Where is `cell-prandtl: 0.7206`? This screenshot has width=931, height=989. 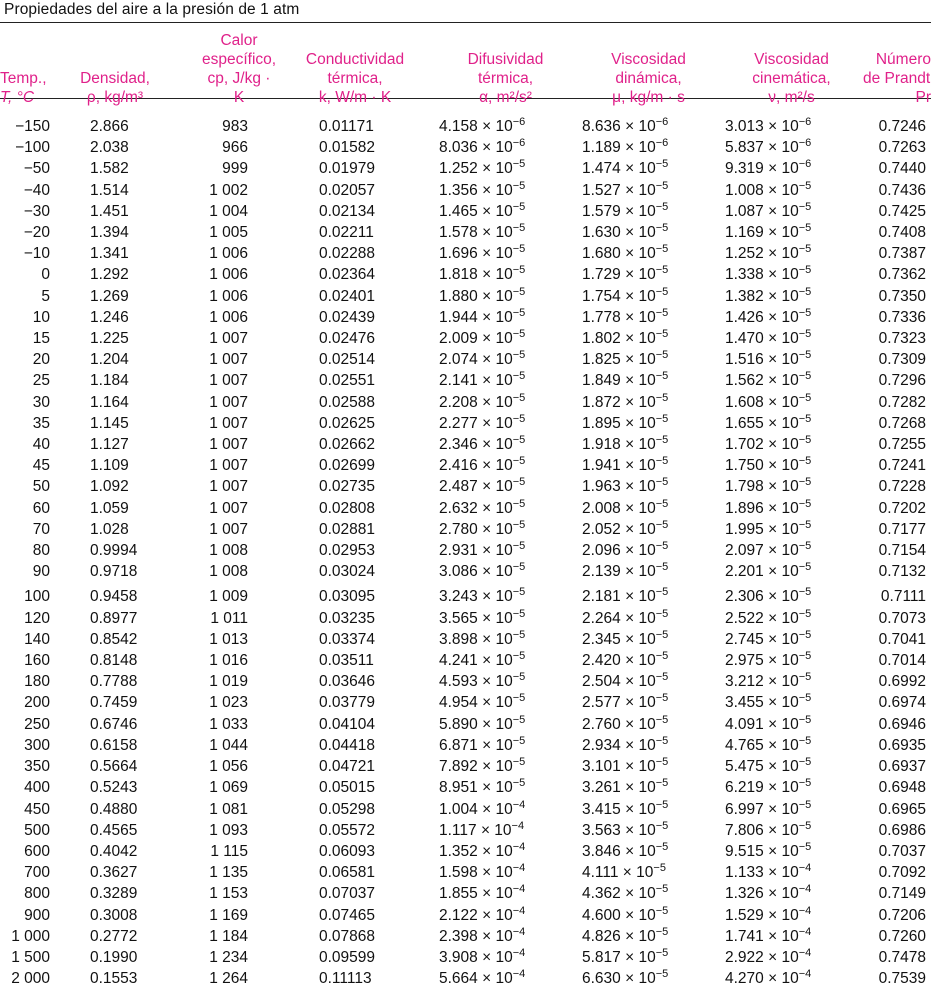 cell-prandtl: 0.7206 is located at coordinates (902, 915).